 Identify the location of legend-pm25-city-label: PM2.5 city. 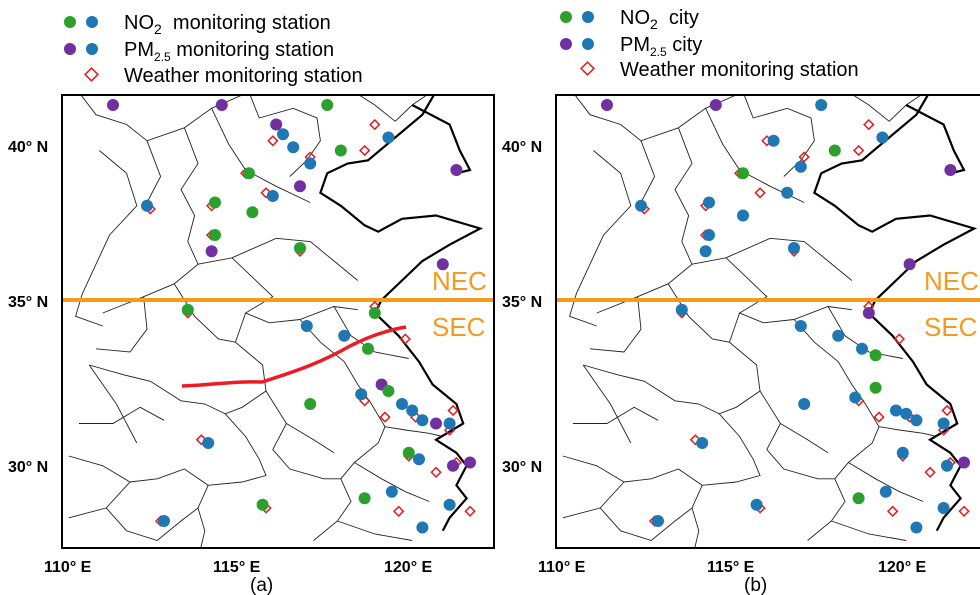
(661, 46).